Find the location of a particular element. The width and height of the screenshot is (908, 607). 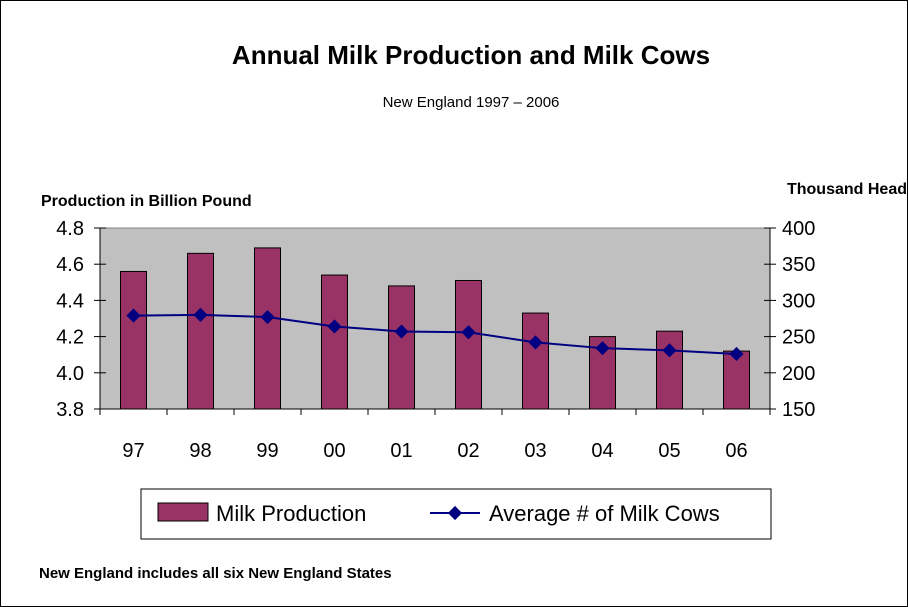

right-y-tick-label: 400 is located at coordinates (798, 229).